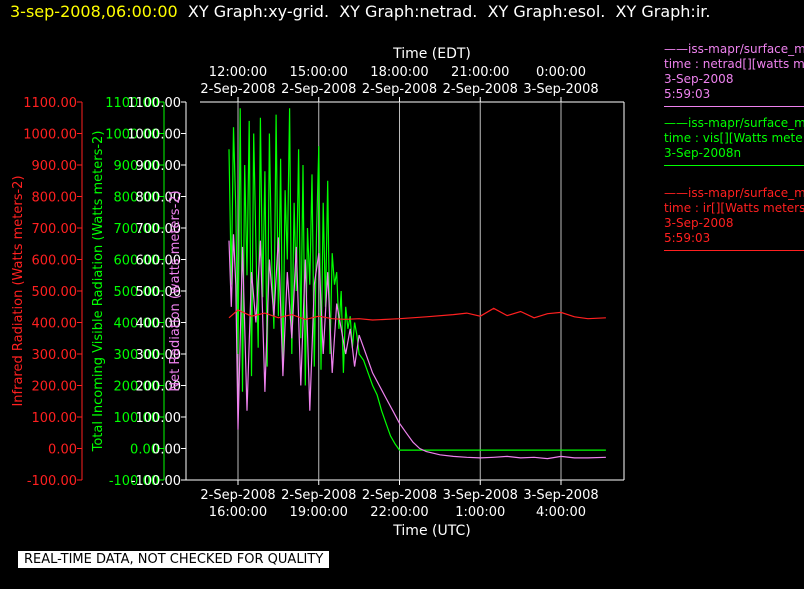 The width and height of the screenshot is (804, 589). I want to click on x-tick-label: 19:00:00, so click(319, 512).